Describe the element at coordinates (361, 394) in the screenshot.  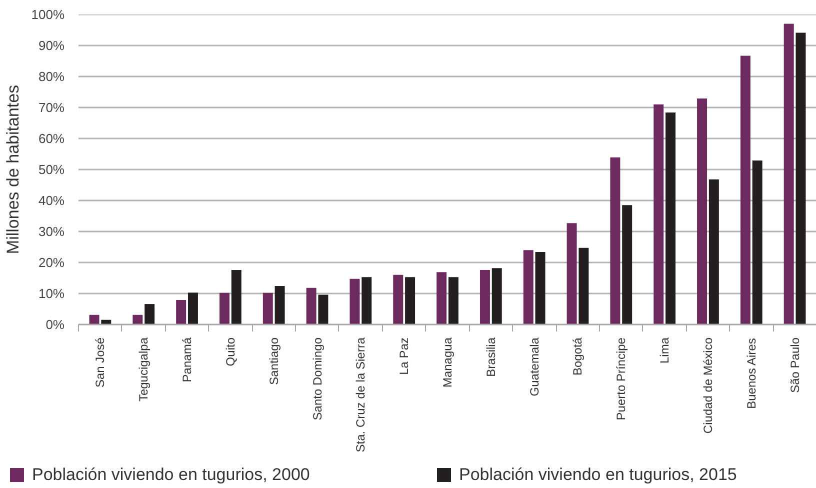
I see `x-tick-label: Sta. Cruz de la Sierra` at that location.